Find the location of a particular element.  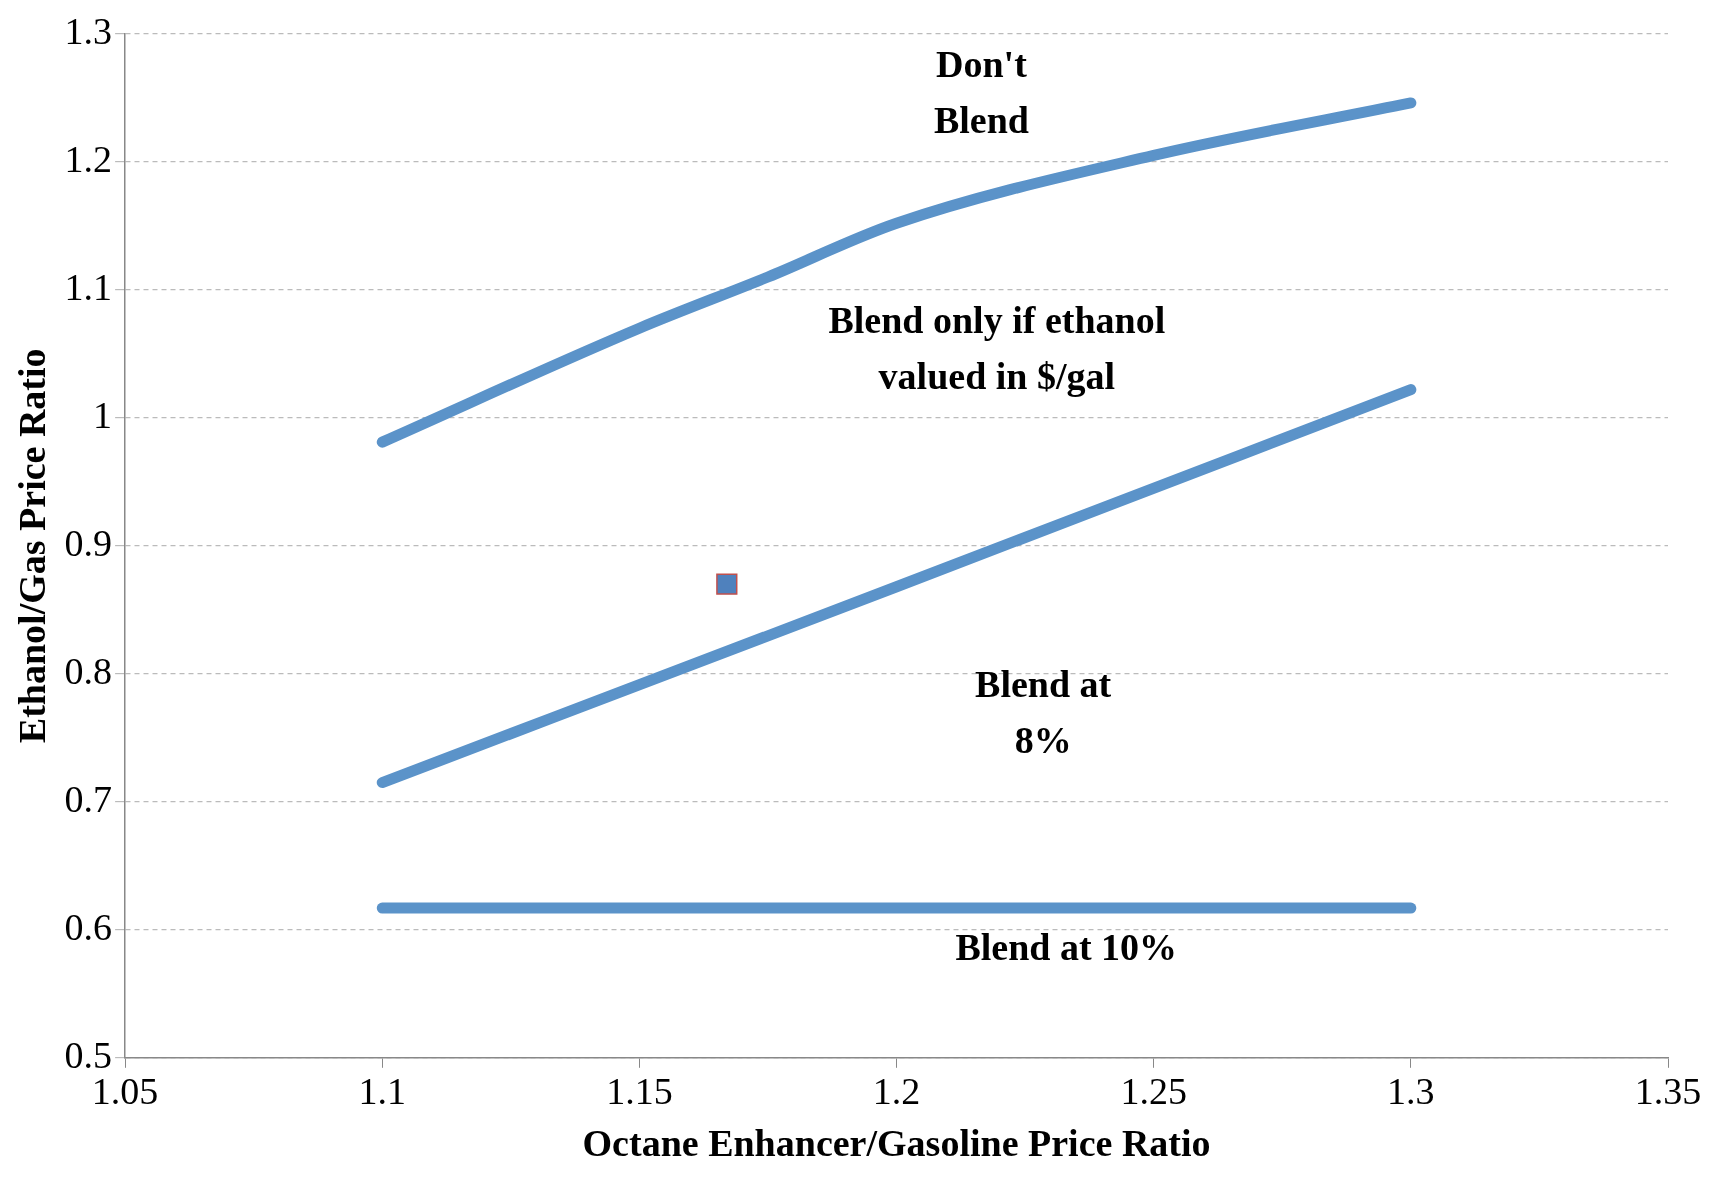

y-tick-label: 0.7 is located at coordinates (88, 798).